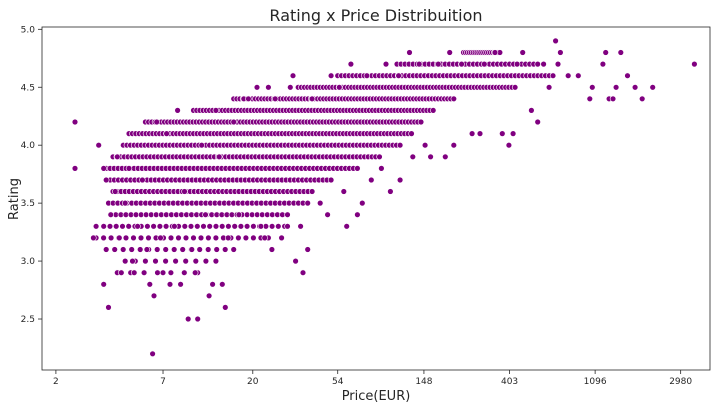 The width and height of the screenshot is (721, 410). What do you see at coordinates (28, 30) in the screenshot?
I see `y-tick-label: 5.0` at bounding box center [28, 30].